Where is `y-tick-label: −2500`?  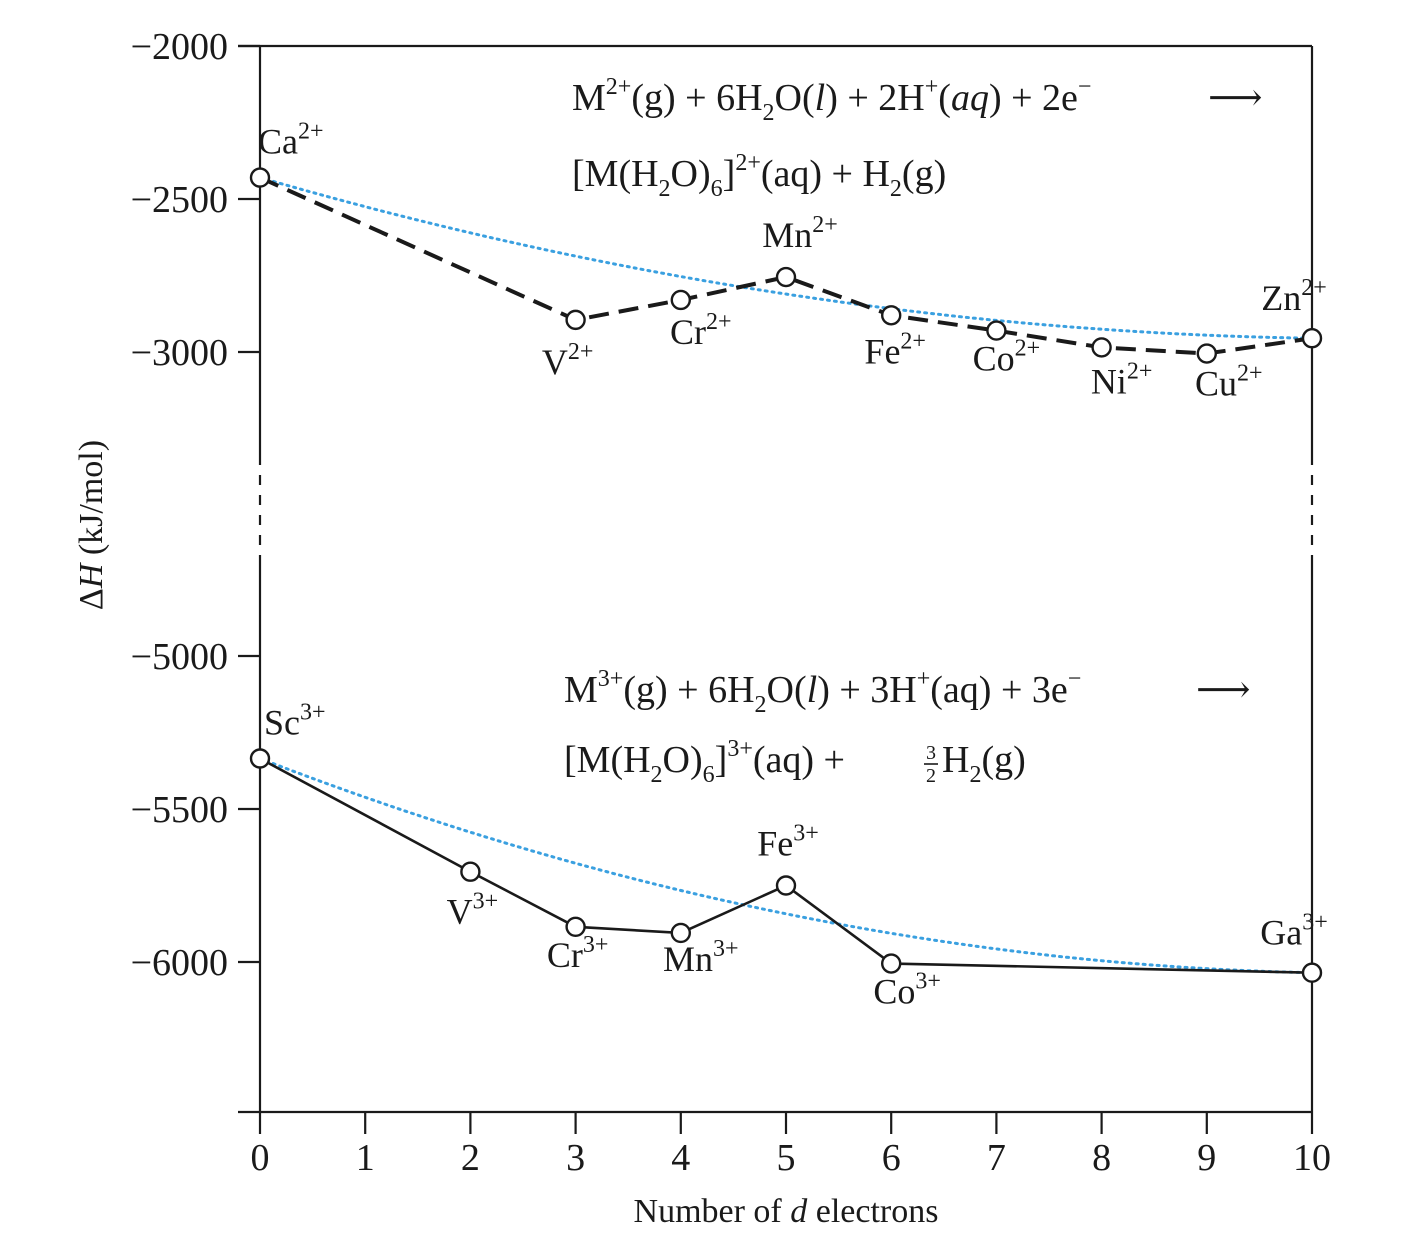
y-tick-label: −2500 is located at coordinates (179, 200).